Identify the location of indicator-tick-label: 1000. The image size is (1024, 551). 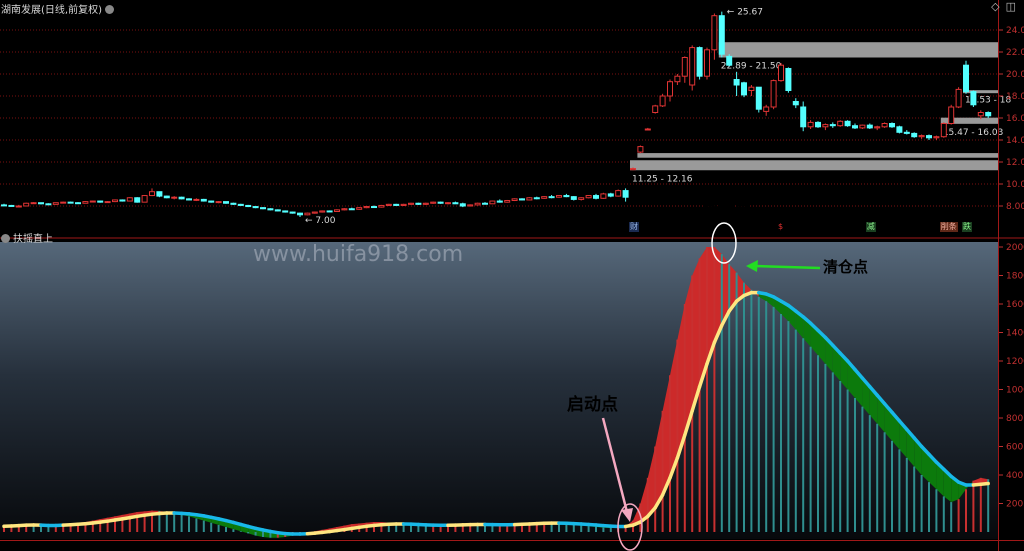
(1015, 391).